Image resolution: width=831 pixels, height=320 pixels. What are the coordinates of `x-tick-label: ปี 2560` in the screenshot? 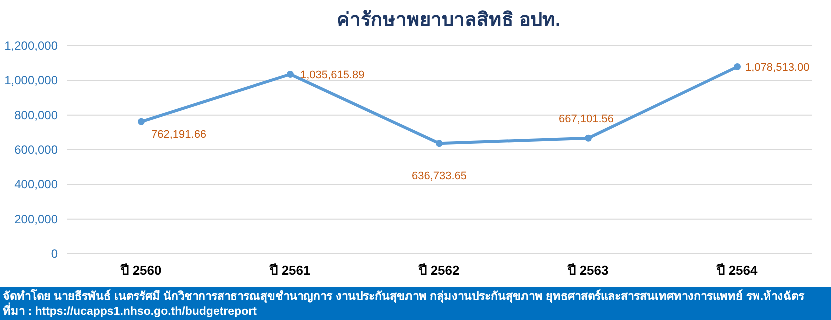 It's located at (141, 270).